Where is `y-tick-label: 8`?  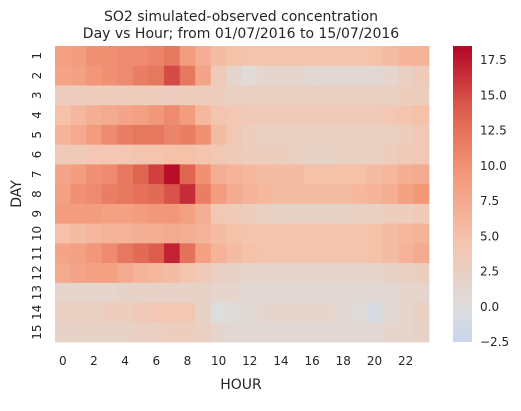 y-tick-label: 8 is located at coordinates (37, 194).